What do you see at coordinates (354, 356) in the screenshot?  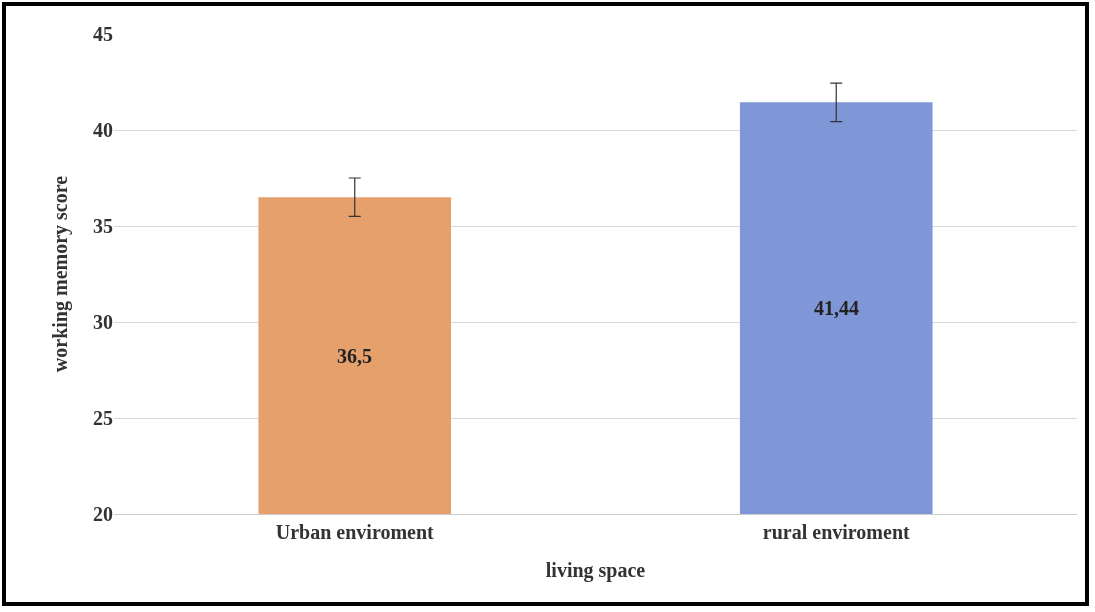 I see `data-label: 36,5` at bounding box center [354, 356].